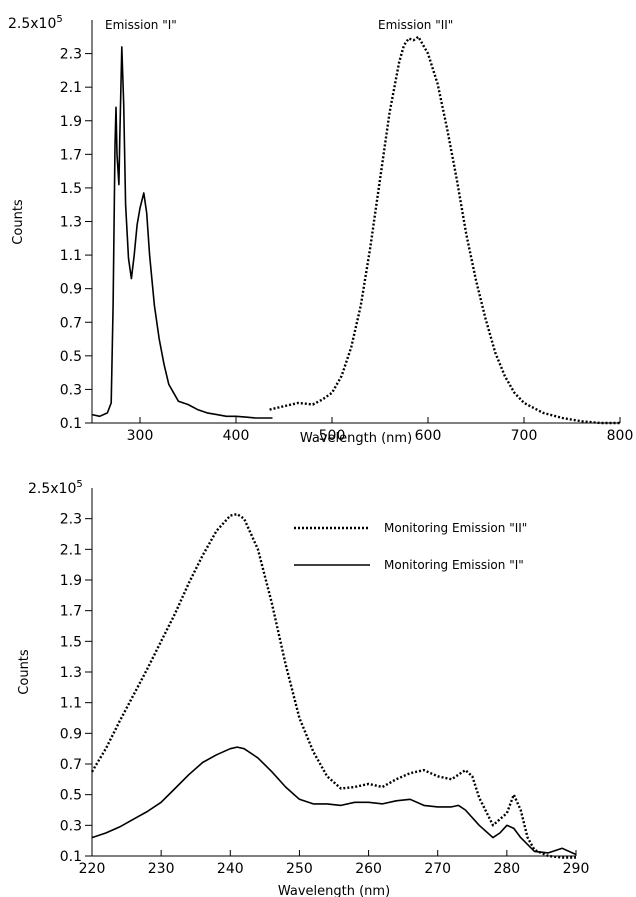 This screenshot has height=897, width=636. I want to click on top-y-tick-label: 0.5, so click(71, 357).